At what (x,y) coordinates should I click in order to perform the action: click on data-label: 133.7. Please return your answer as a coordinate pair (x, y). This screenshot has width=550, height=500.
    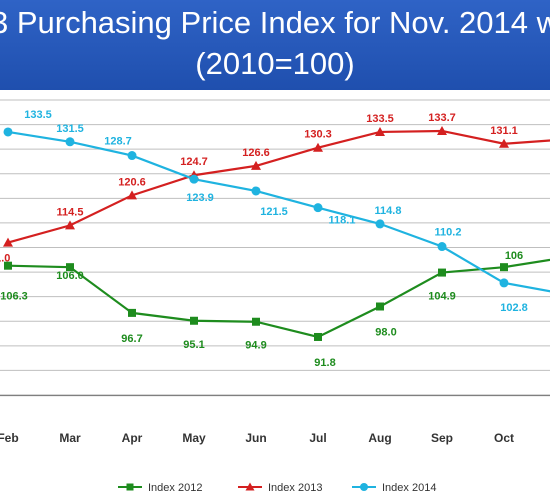
    Looking at the image, I should click on (442, 118).